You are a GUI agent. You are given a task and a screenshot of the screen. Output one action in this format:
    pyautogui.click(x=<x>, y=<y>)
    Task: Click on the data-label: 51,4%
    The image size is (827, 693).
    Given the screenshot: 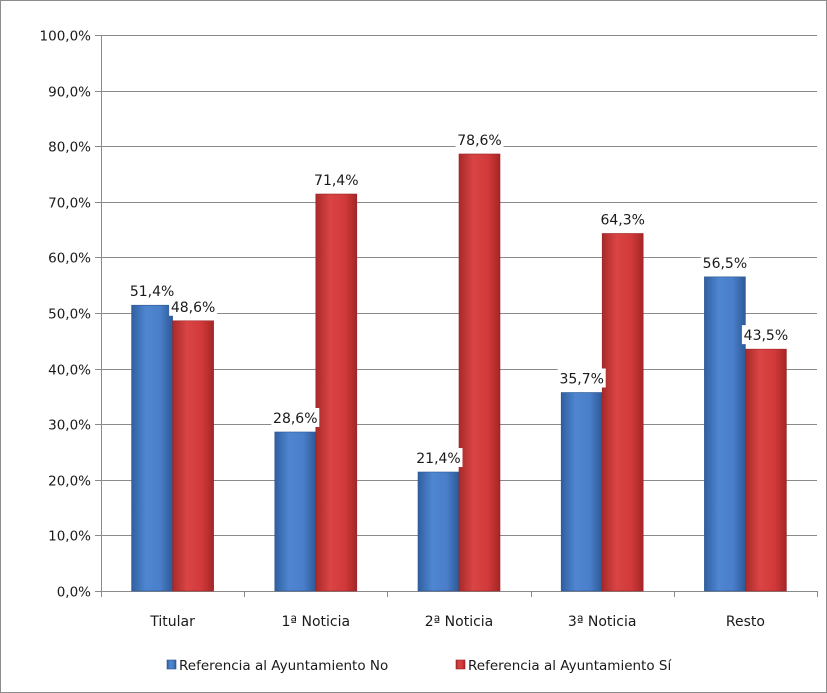 What is the action you would take?
    pyautogui.click(x=152, y=292)
    